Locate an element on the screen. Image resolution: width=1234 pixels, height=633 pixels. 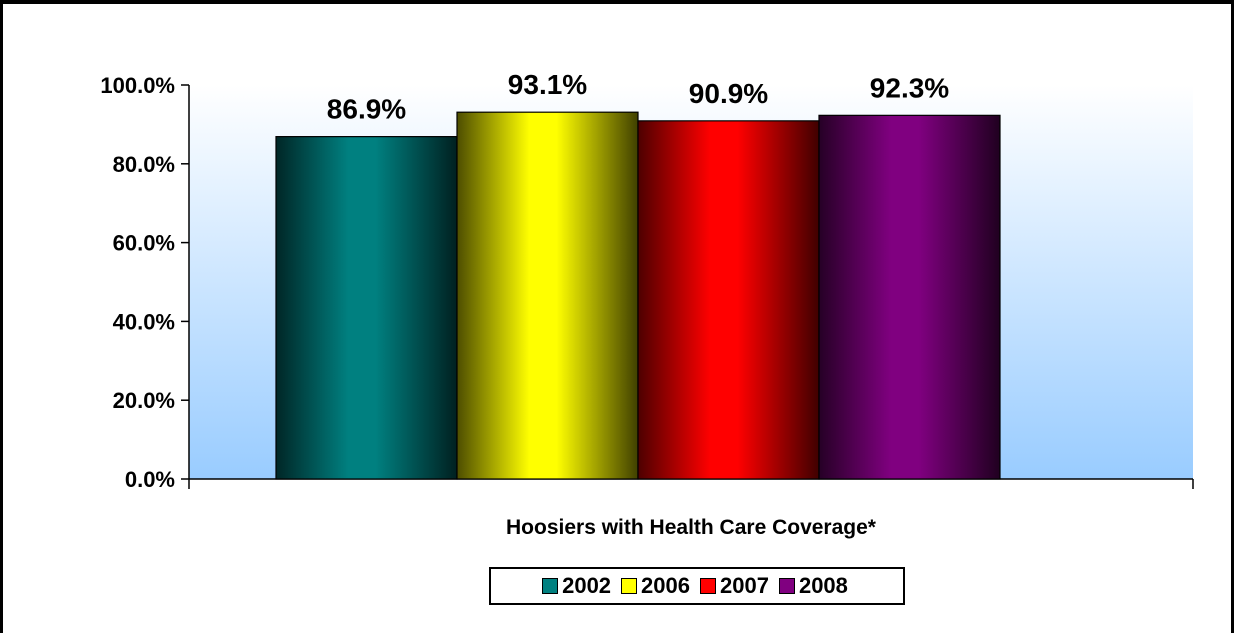
legend-item-2006: 2006 is located at coordinates (657, 586).